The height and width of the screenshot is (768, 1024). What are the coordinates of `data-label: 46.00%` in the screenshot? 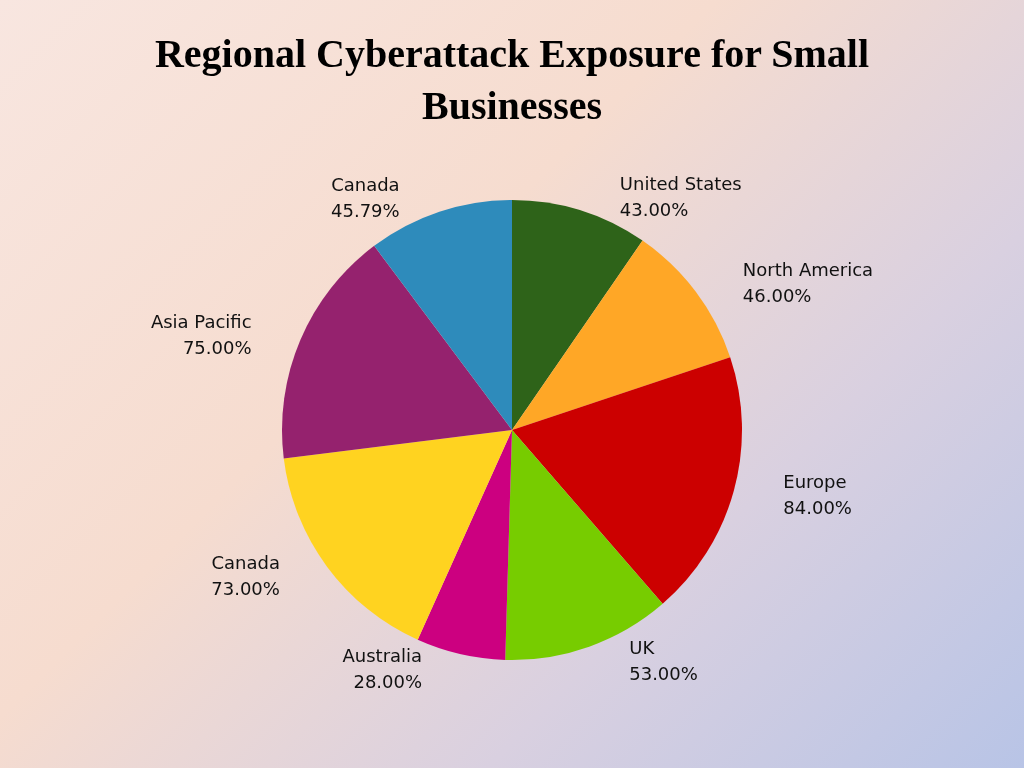 It's located at (777, 296).